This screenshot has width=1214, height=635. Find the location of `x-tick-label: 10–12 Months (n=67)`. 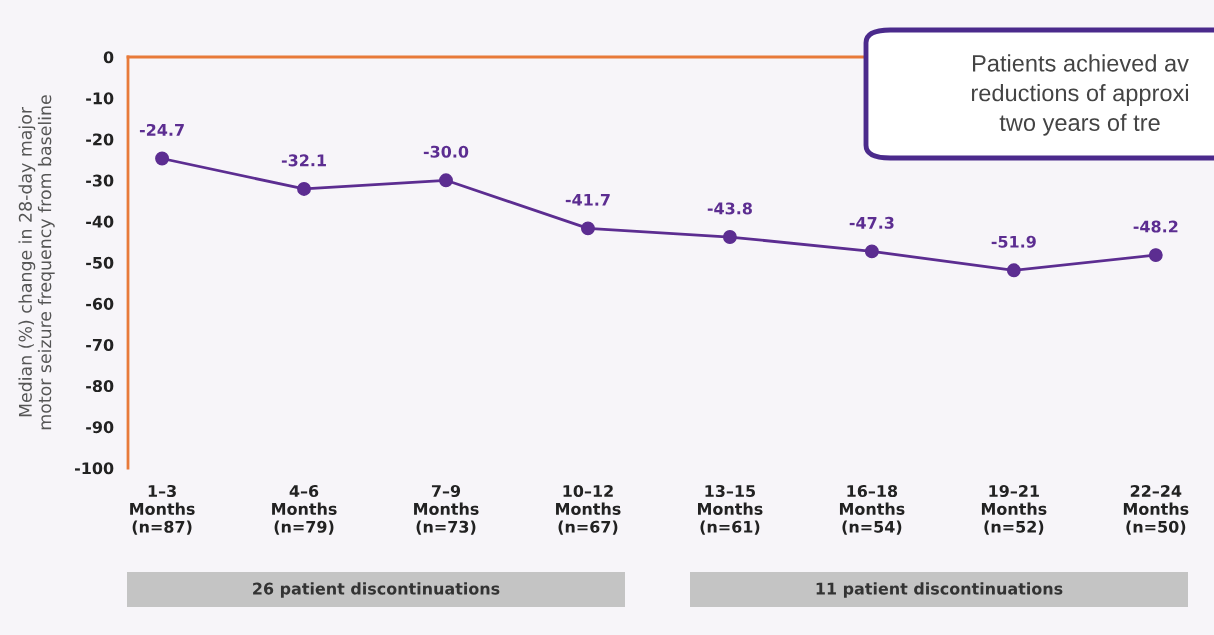

x-tick-label: 10–12 Months (n=67) is located at coordinates (588, 509).